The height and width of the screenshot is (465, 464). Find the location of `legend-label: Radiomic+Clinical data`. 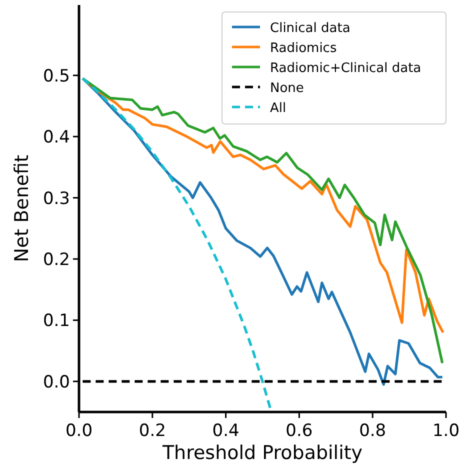

legend-label: Radiomic+Clinical data is located at coordinates (346, 68).